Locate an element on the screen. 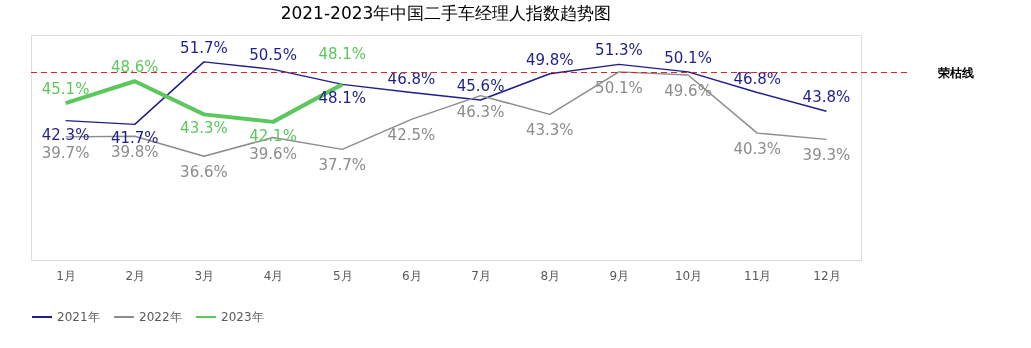 The image size is (1031, 348). data-label: 40.3% is located at coordinates (757, 149).